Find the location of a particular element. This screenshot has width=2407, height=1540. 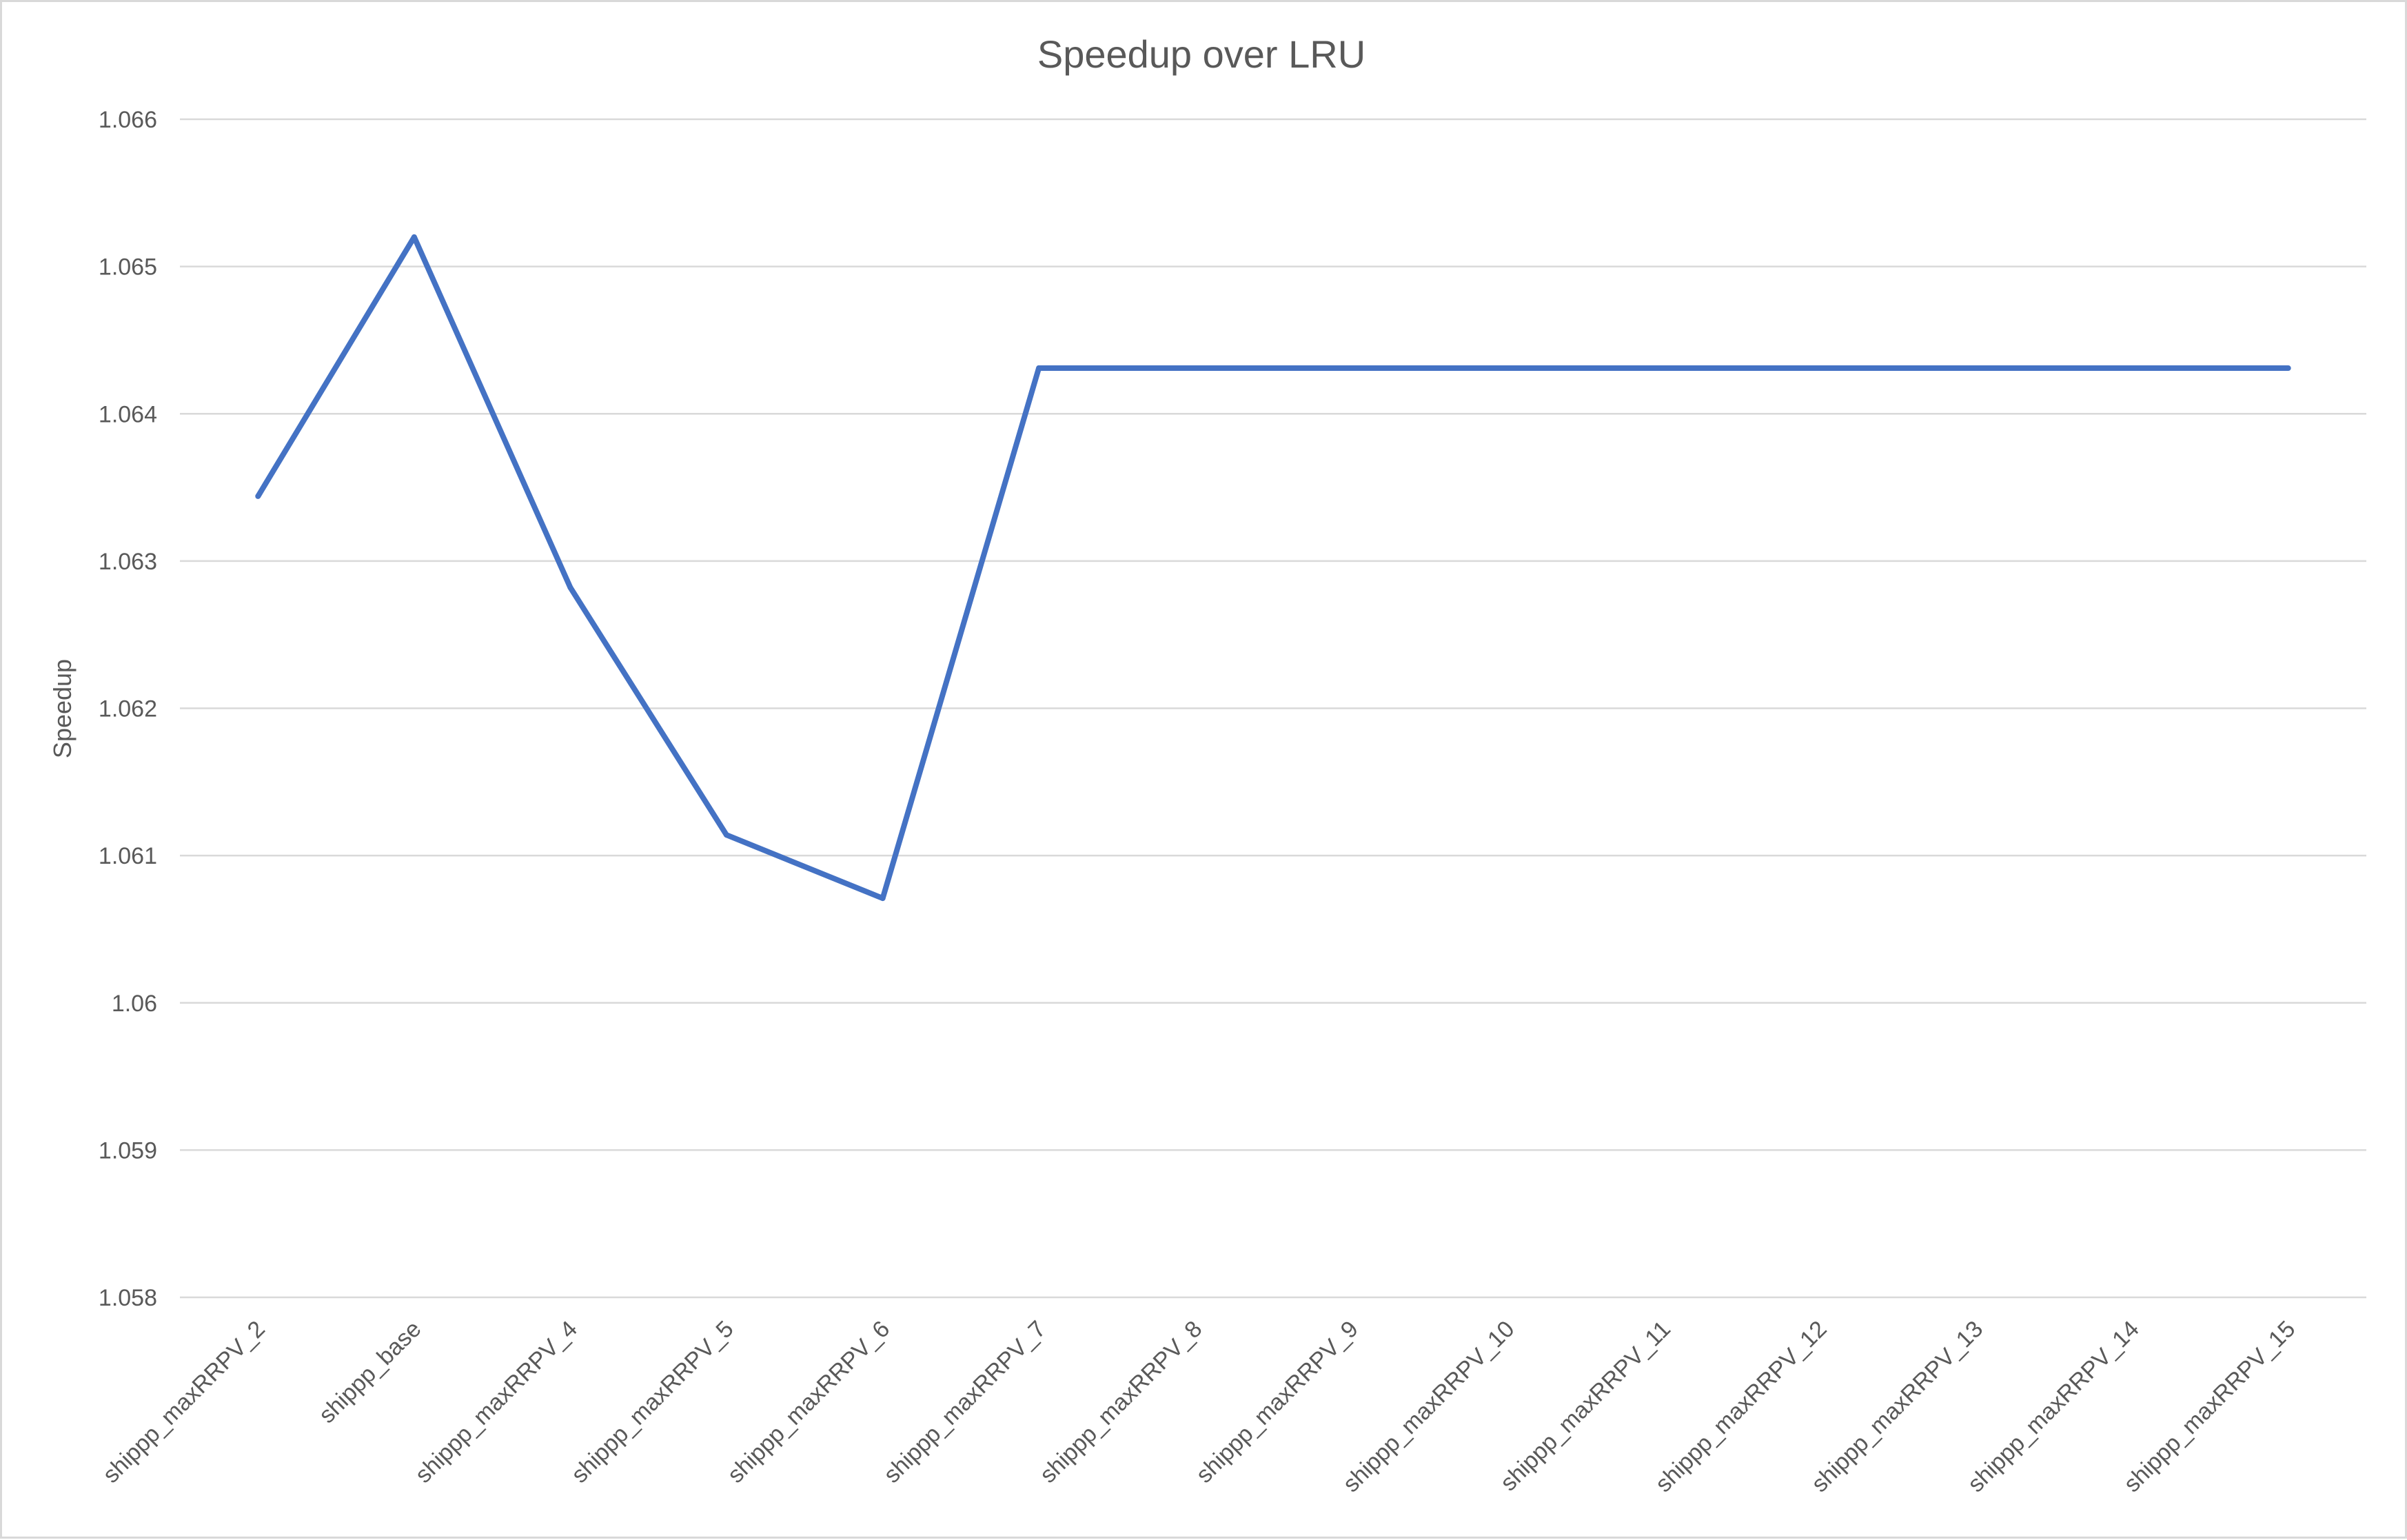

y-tick-label: 1.058 is located at coordinates (128, 1298).